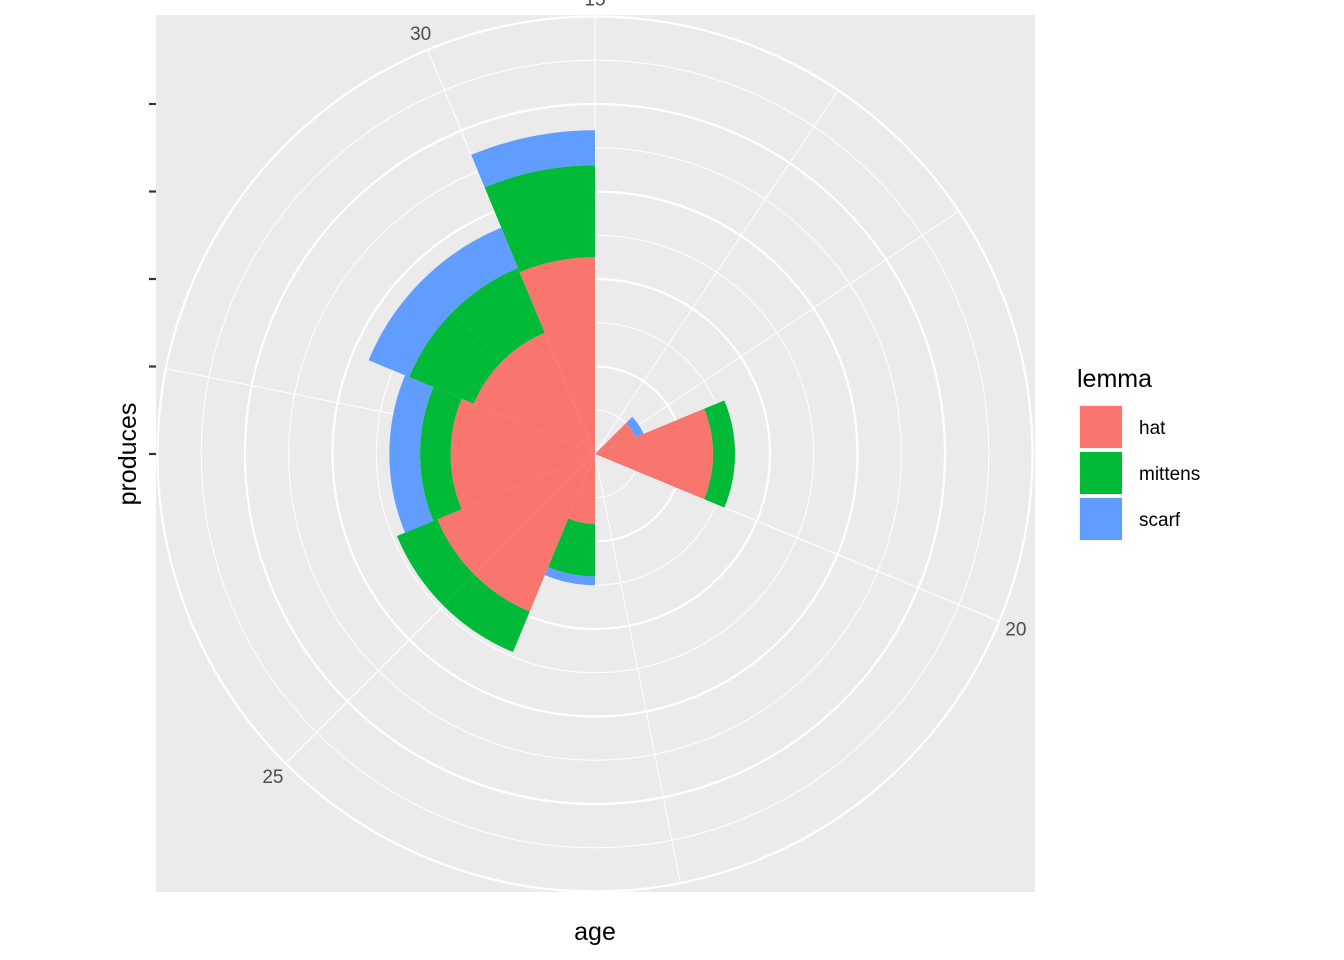 The width and height of the screenshot is (1344, 960). I want to click on legend-key-hat, so click(1101, 427).